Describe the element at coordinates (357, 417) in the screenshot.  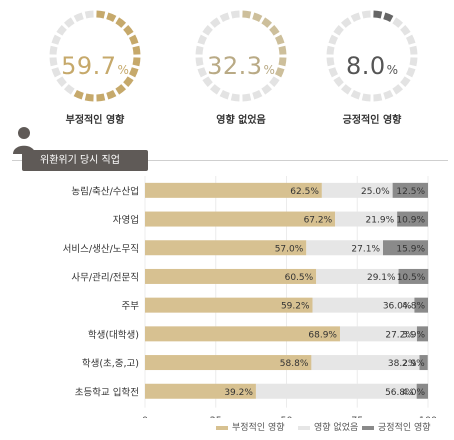
I see `x-tick-label: 75` at that location.